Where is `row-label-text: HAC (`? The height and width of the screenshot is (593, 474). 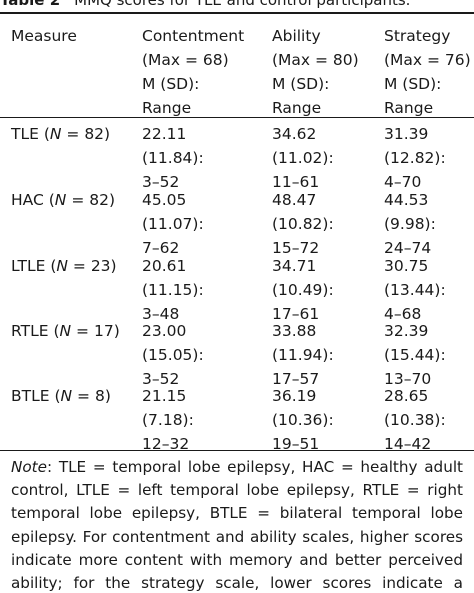 row-label-text: HAC ( is located at coordinates (33, 200).